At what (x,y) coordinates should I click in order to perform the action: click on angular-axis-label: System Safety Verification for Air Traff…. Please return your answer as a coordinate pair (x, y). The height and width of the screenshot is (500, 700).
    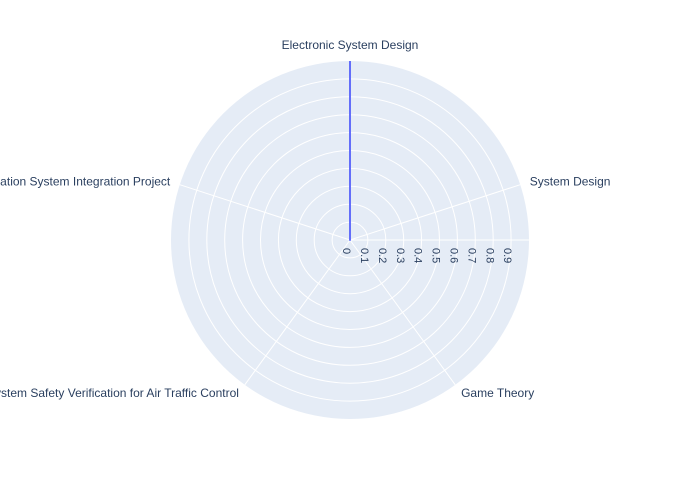
    Looking at the image, I should click on (119, 393).